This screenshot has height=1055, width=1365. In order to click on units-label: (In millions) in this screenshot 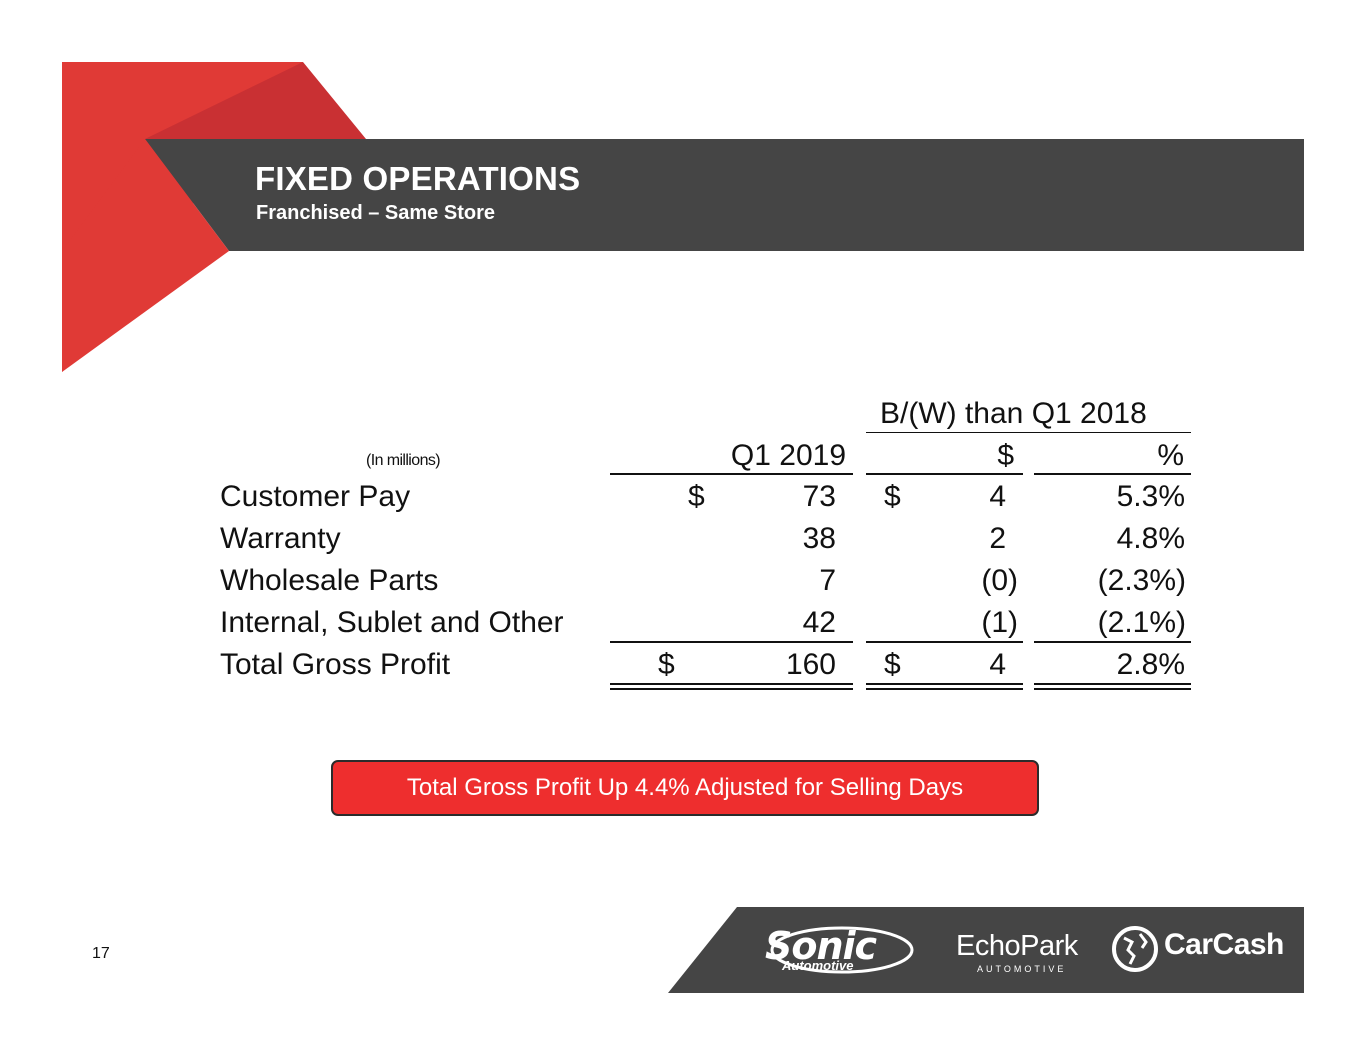, I will do `click(403, 460)`.